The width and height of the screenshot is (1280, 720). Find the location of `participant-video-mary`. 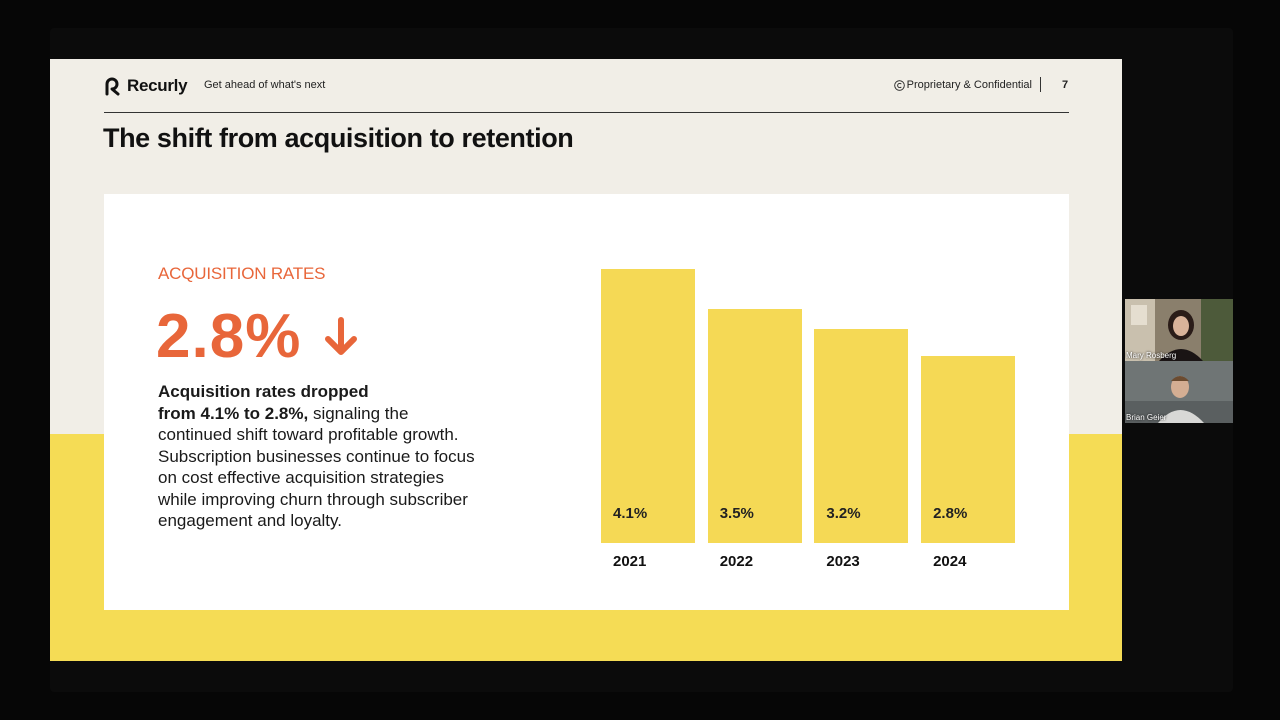

participant-video-mary is located at coordinates (1179, 330).